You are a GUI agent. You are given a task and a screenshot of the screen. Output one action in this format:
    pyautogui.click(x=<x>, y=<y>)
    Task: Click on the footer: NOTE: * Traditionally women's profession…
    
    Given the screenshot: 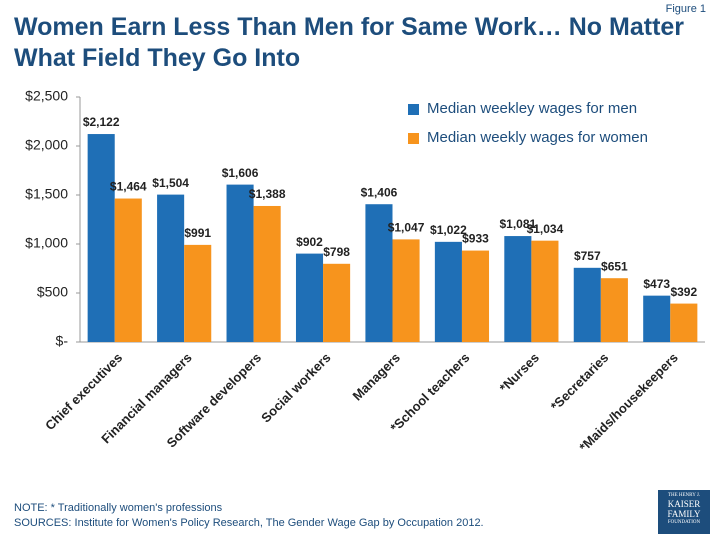 What is the action you would take?
    pyautogui.click(x=249, y=516)
    